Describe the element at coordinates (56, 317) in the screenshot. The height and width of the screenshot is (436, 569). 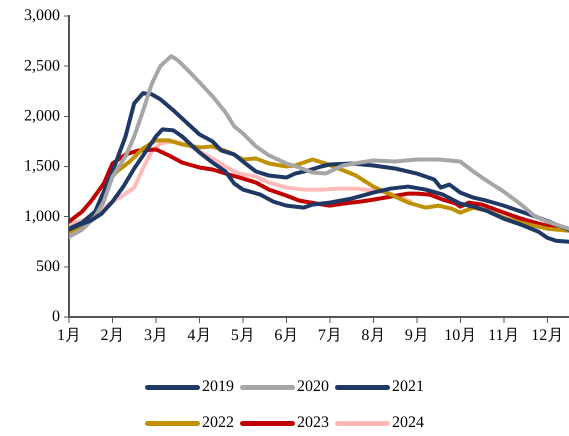
I see `y-tick-label: 0` at that location.